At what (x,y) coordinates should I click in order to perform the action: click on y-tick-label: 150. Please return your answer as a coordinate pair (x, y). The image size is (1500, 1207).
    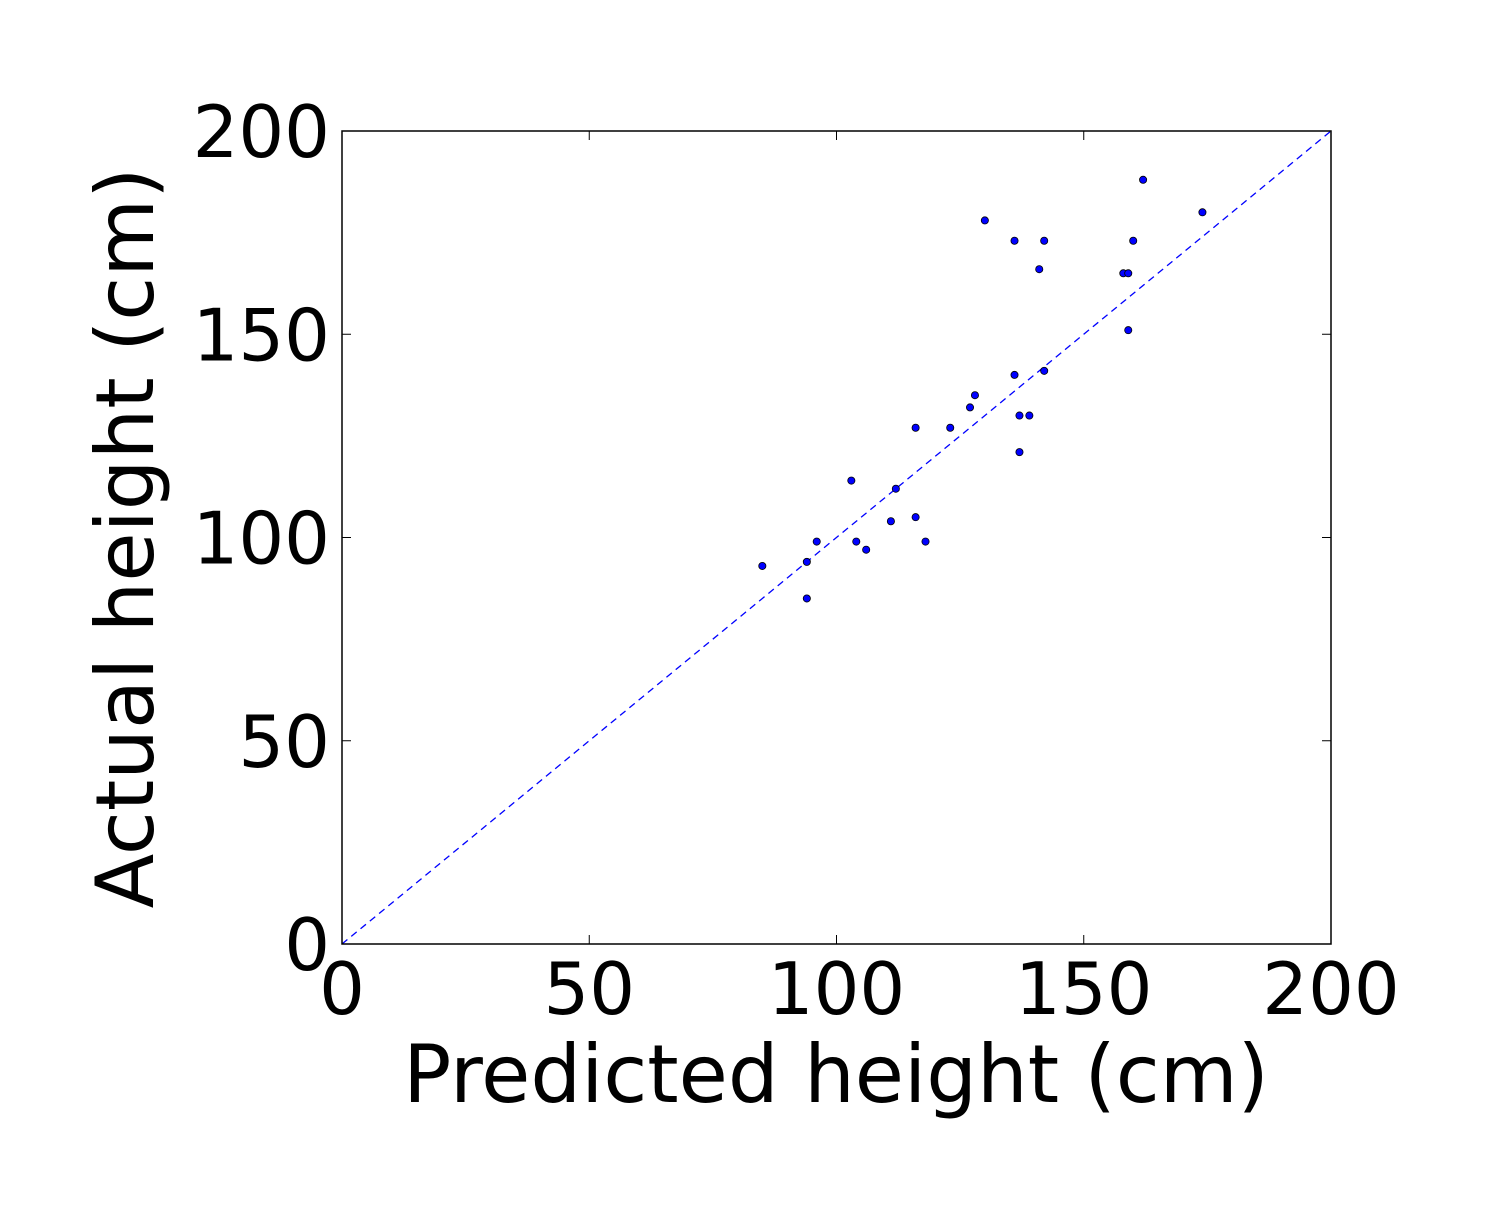
    Looking at the image, I should click on (261, 335).